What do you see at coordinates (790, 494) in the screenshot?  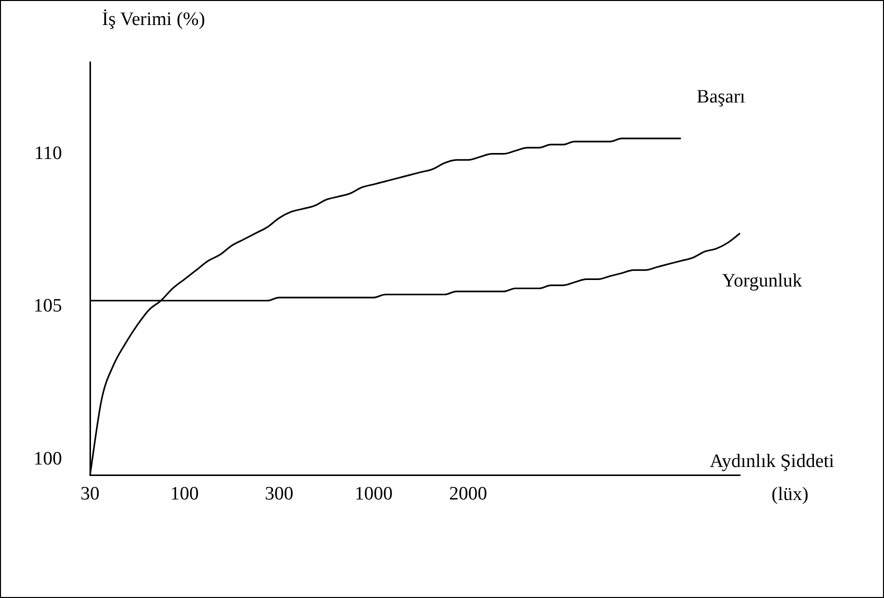 I see `text: (lüx)` at bounding box center [790, 494].